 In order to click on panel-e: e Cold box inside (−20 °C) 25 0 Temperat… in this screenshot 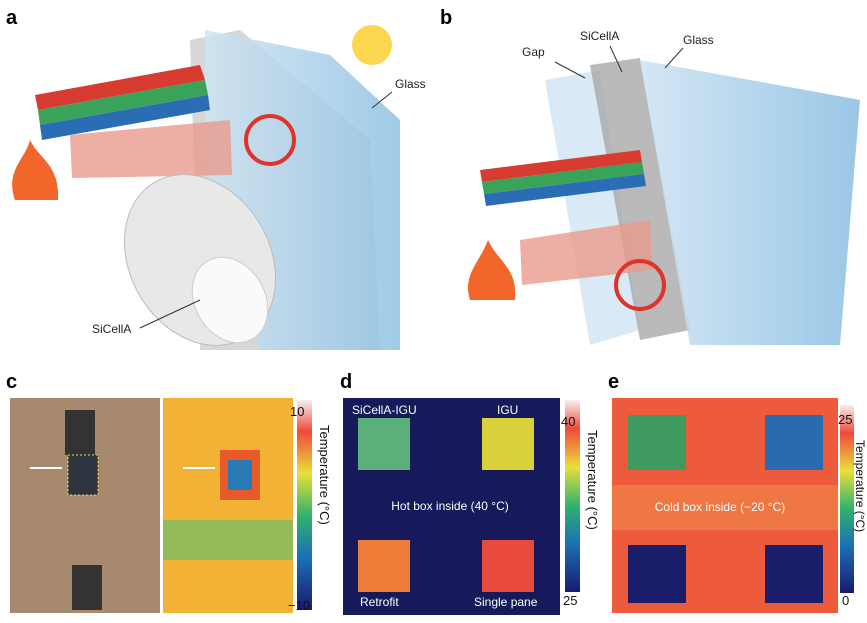, I will do `click(737, 492)`.